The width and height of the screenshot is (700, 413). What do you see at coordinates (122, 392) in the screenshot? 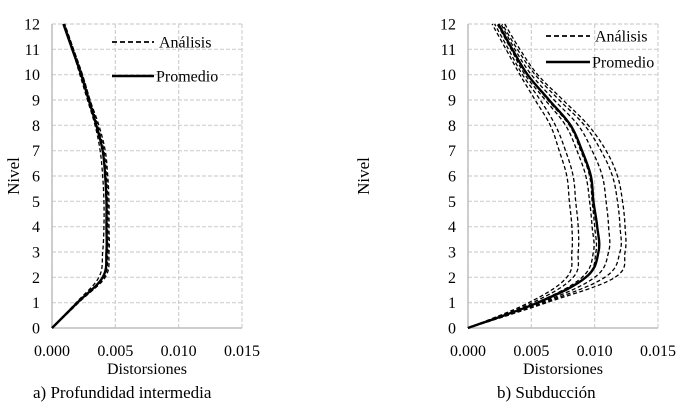
I see `chart-a-caption: a) Profundidad intermedia` at bounding box center [122, 392].